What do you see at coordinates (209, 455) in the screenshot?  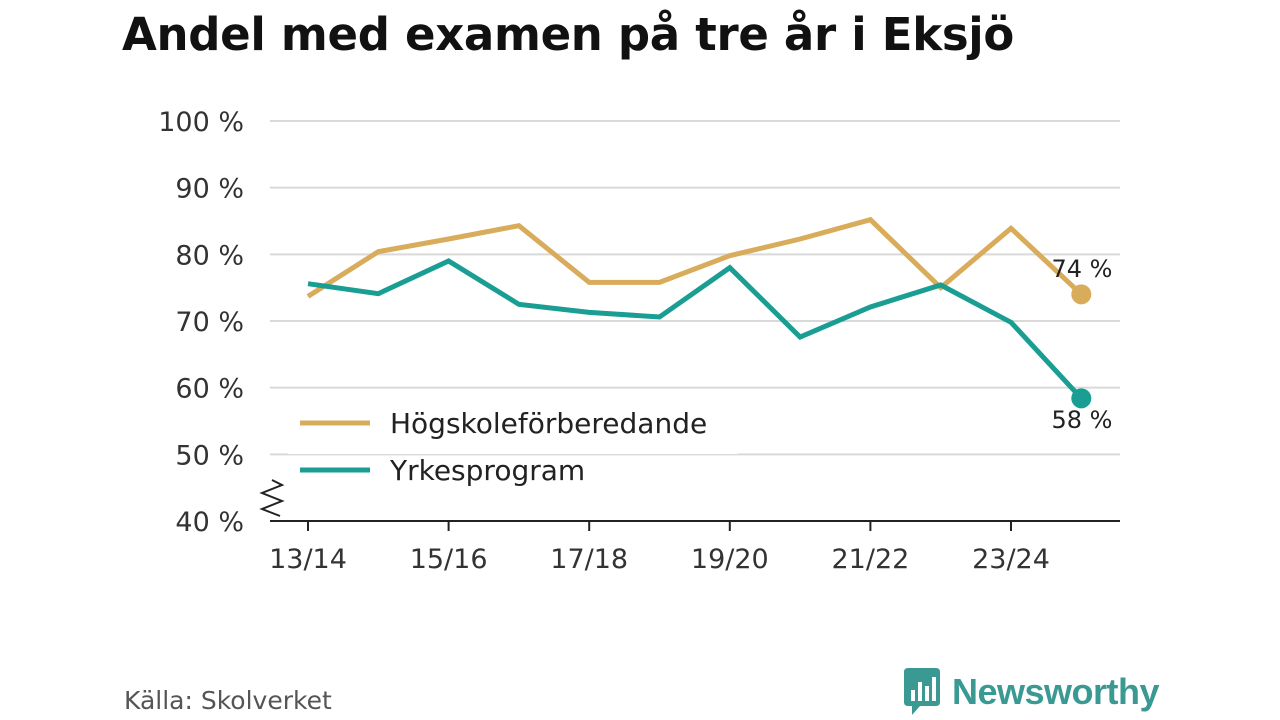 I see `y-tick-label: 50 %` at bounding box center [209, 455].